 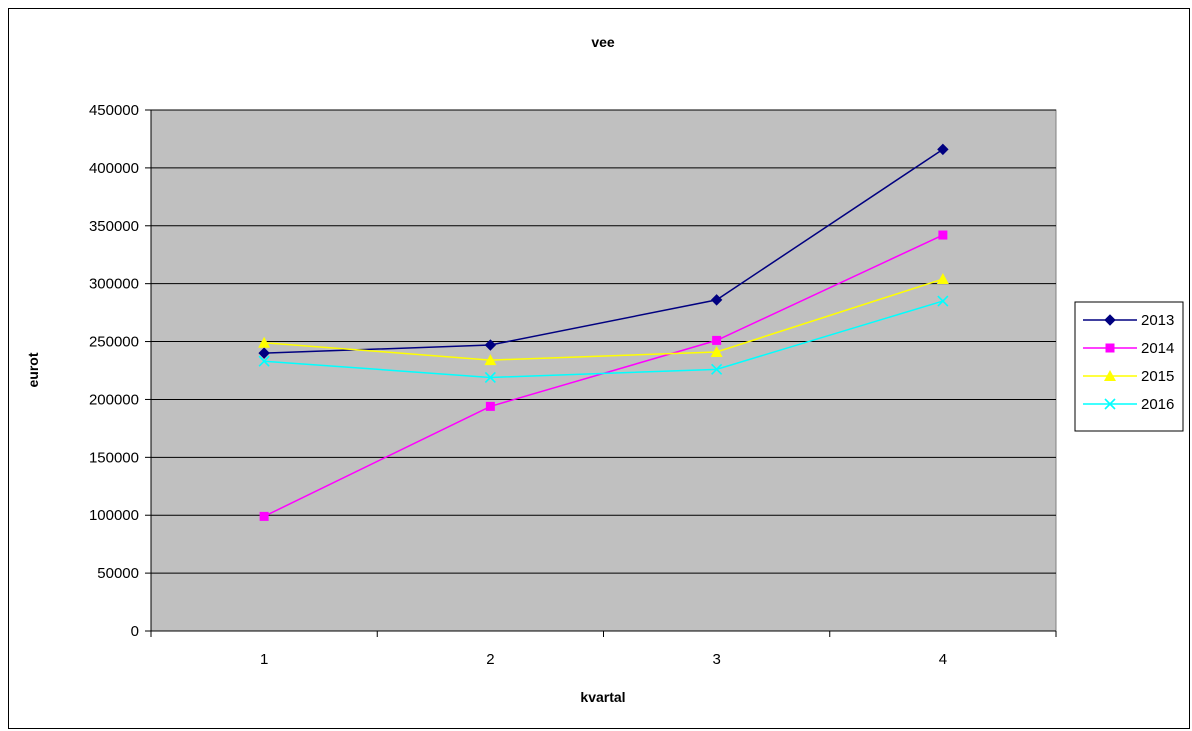 I want to click on series-2016, so click(x=603, y=339).